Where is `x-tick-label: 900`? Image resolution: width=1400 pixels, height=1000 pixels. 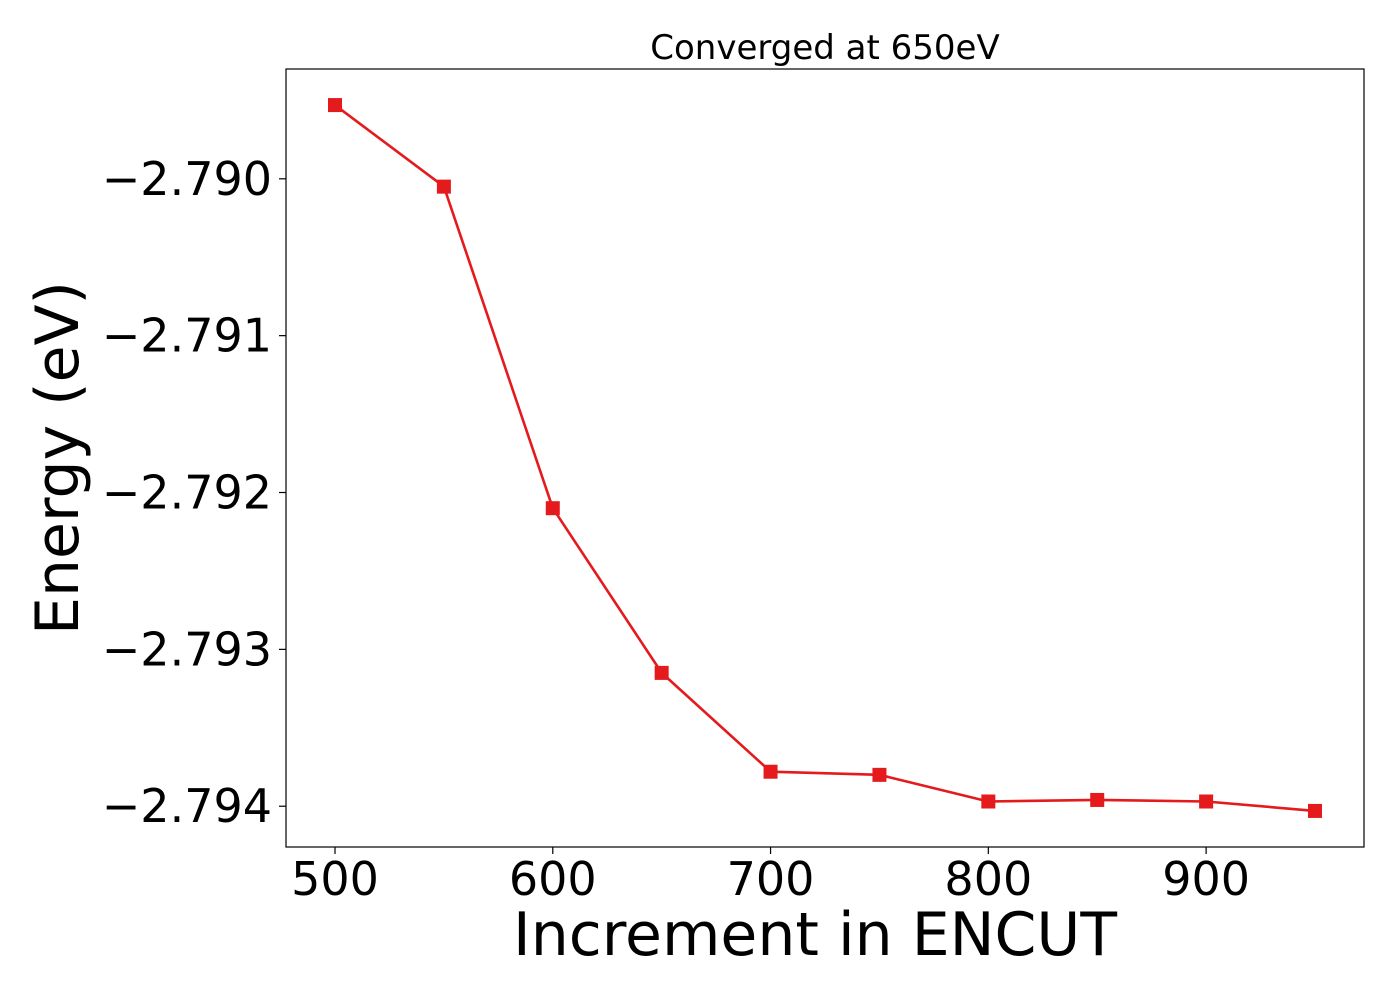
x-tick-label: 900 is located at coordinates (1206, 879).